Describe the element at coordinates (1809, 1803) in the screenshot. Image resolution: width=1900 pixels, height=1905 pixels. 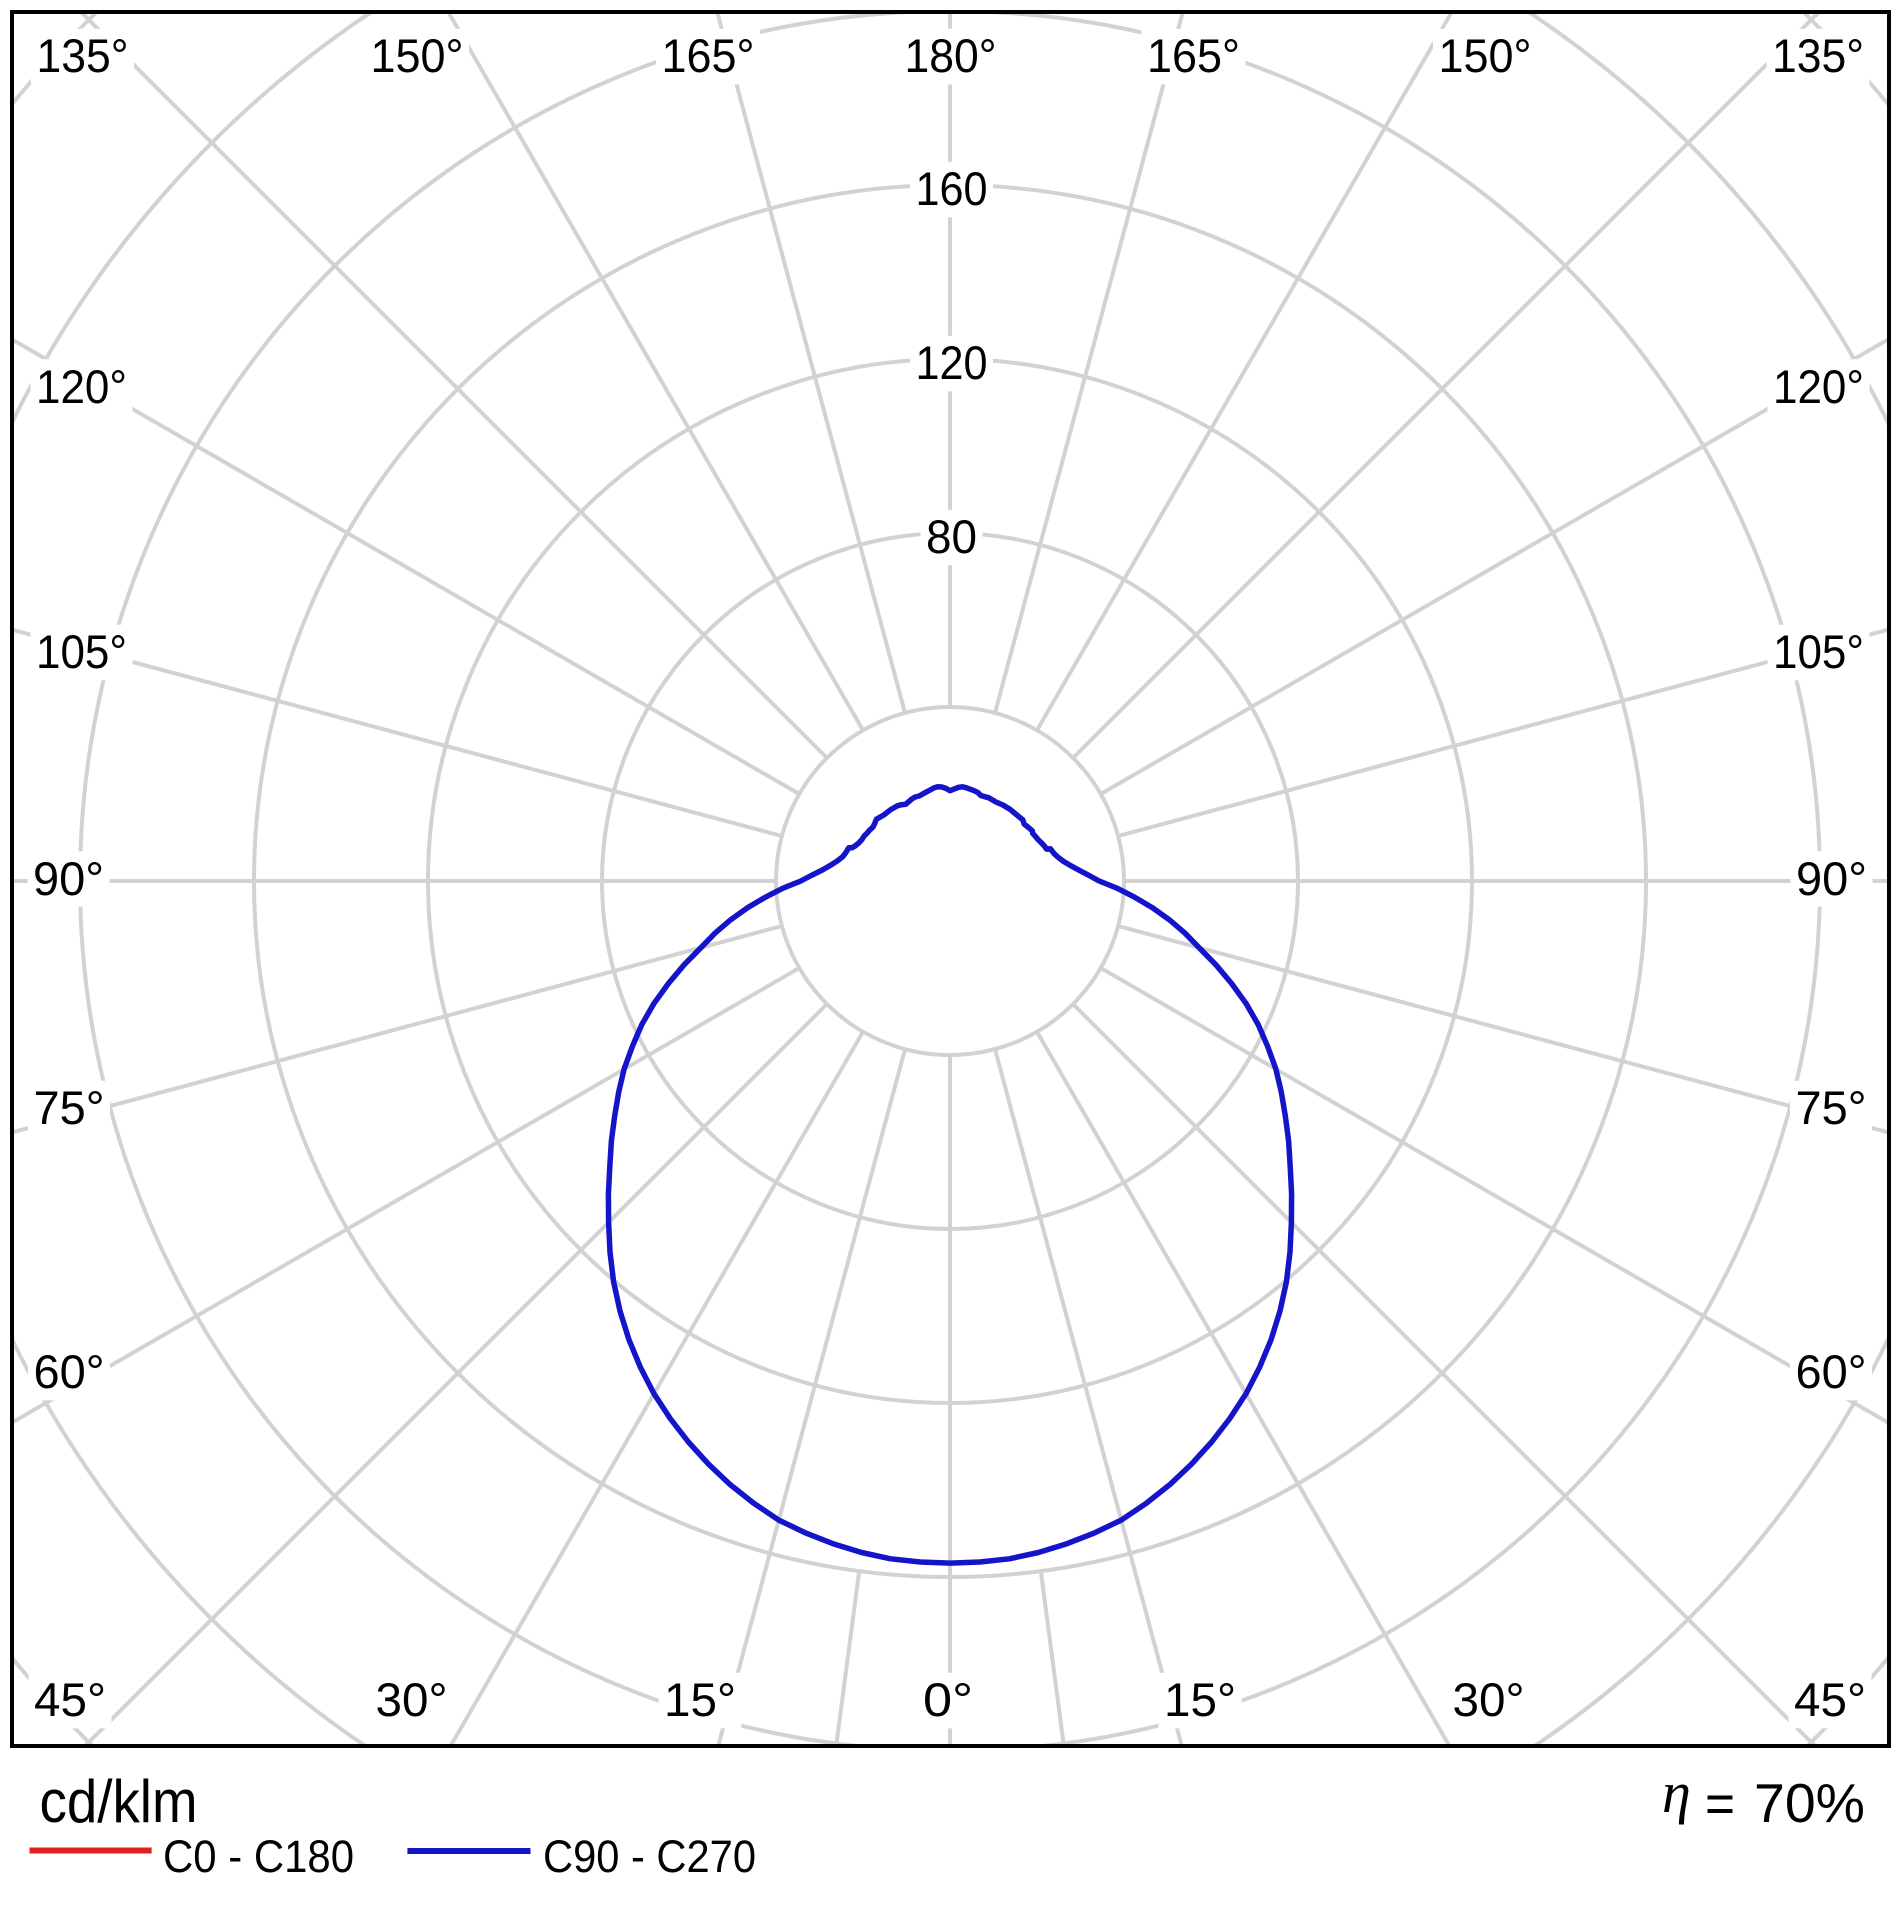
I see `svg-text: 70%` at that location.